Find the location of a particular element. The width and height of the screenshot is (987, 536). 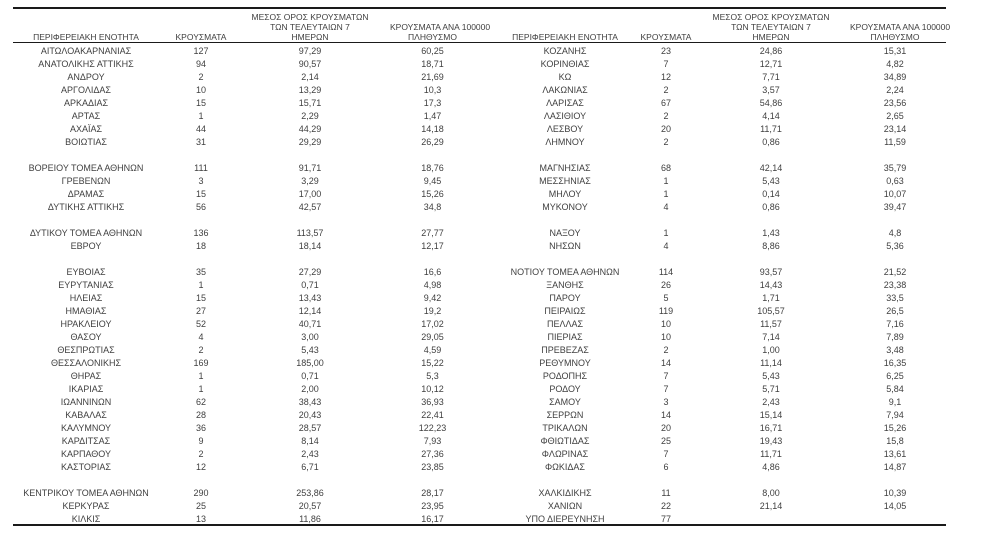

cases-cell: 9 is located at coordinates (201, 441).